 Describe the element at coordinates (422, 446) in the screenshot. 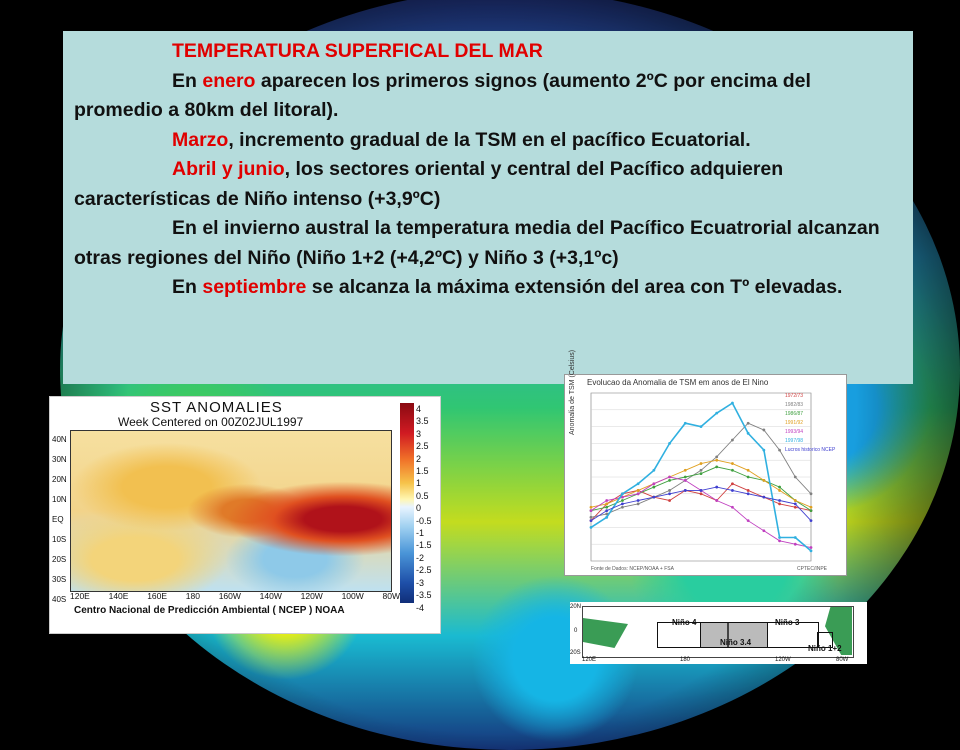

I see `sst-legend-value: 2.5` at that location.